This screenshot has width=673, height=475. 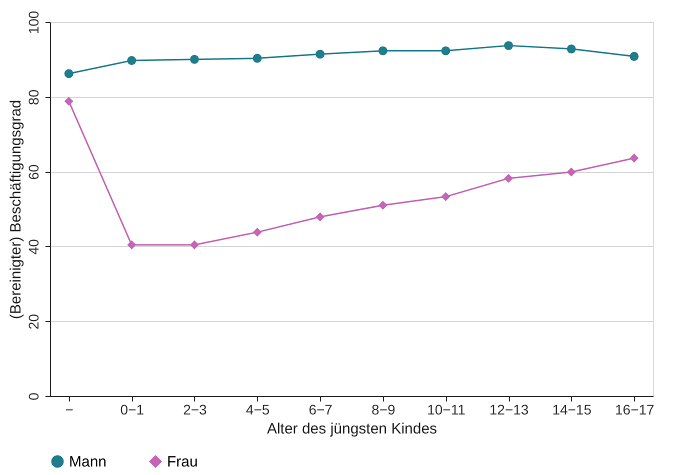 I want to click on x-tick-label: 8−9, so click(x=384, y=410).